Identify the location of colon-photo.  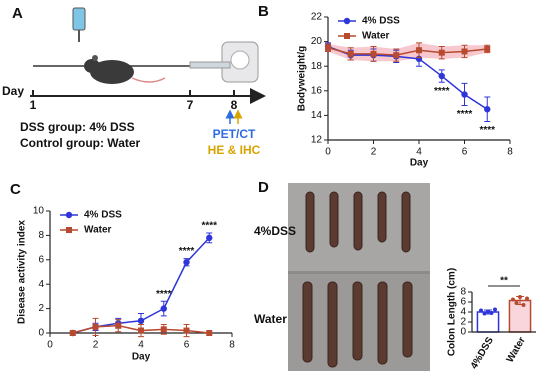
(359, 277).